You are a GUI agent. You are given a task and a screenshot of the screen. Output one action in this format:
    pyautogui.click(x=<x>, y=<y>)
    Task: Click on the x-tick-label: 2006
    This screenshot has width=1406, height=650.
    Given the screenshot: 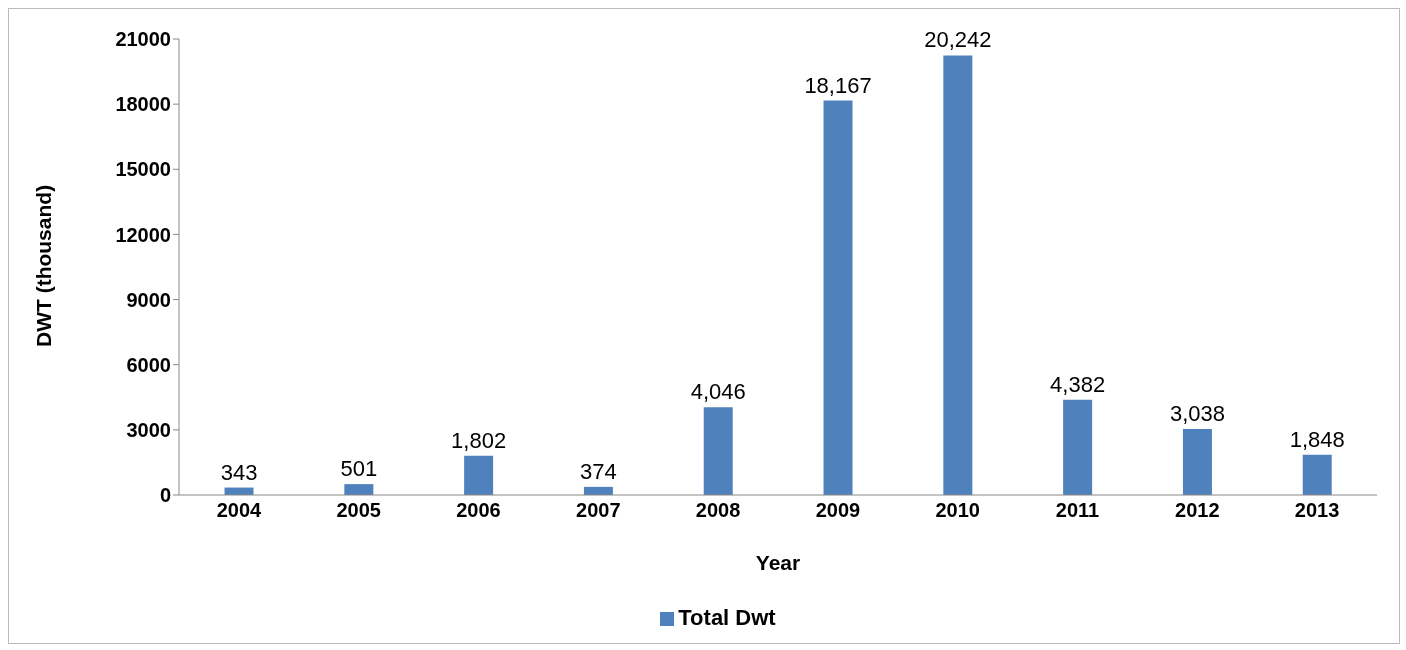 What is the action you would take?
    pyautogui.click(x=478, y=510)
    